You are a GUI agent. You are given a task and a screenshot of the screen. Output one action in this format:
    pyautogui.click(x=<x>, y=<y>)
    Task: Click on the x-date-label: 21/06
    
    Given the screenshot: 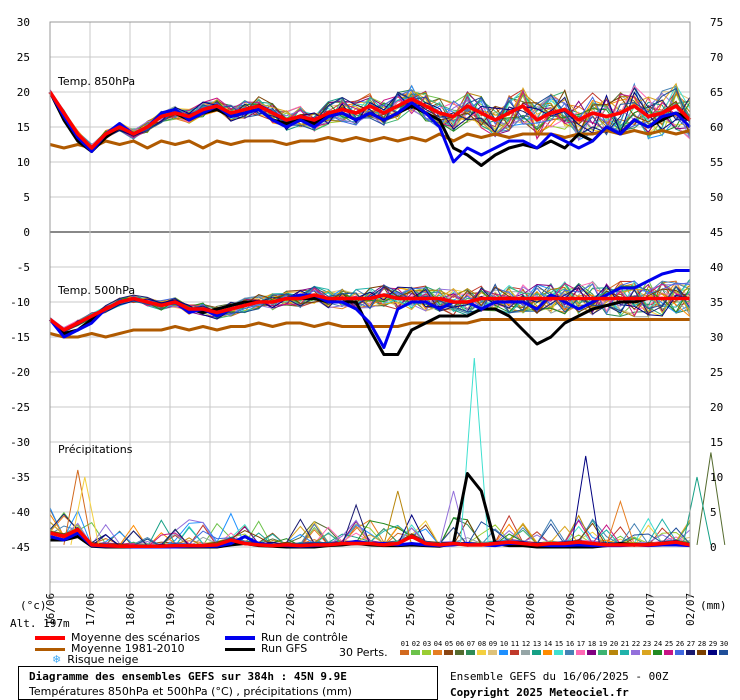 What is the action you would take?
    pyautogui.click(x=250, y=609)
    